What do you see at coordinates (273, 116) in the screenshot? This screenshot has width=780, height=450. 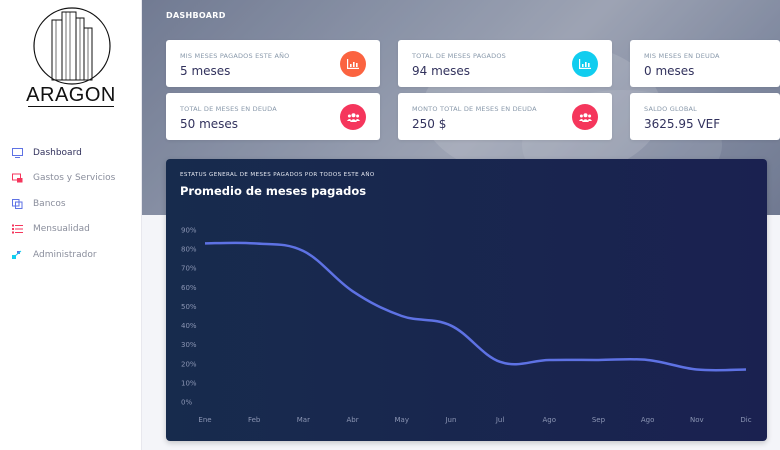 I see `stat-card-total-meses-deuda: TOTAL DE MESES EN DEUDA 50 meses` at bounding box center [273, 116].